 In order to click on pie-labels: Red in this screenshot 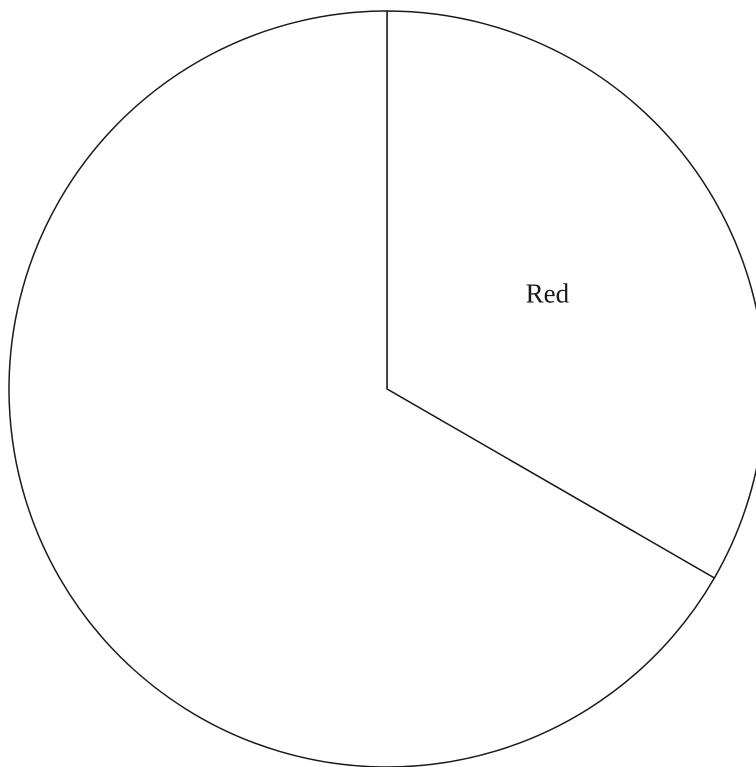, I will do `click(548, 294)`.